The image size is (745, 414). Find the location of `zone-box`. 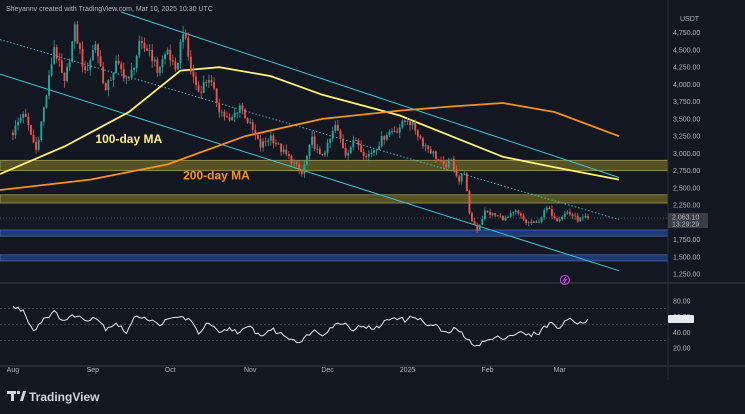

zone-box is located at coordinates (334, 233).